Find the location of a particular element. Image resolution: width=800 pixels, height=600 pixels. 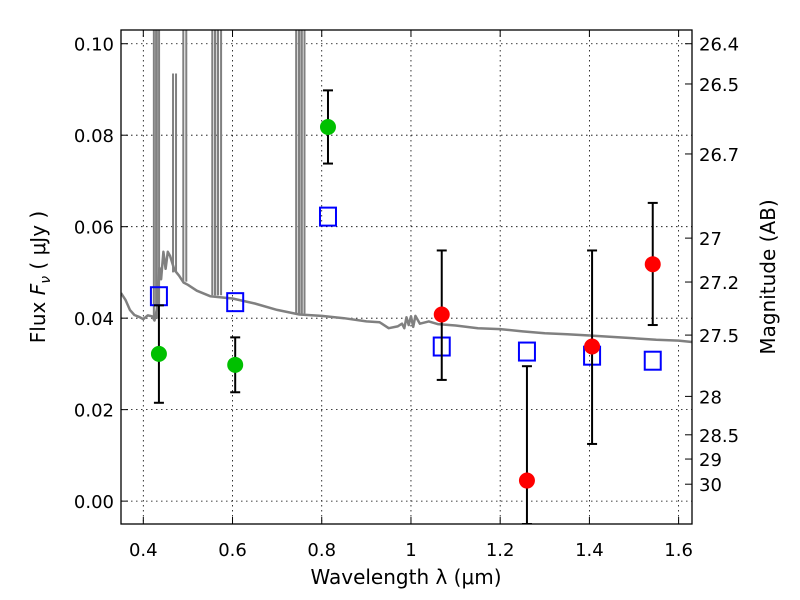

magnitude-tick-label: 27.2 is located at coordinates (719, 283).